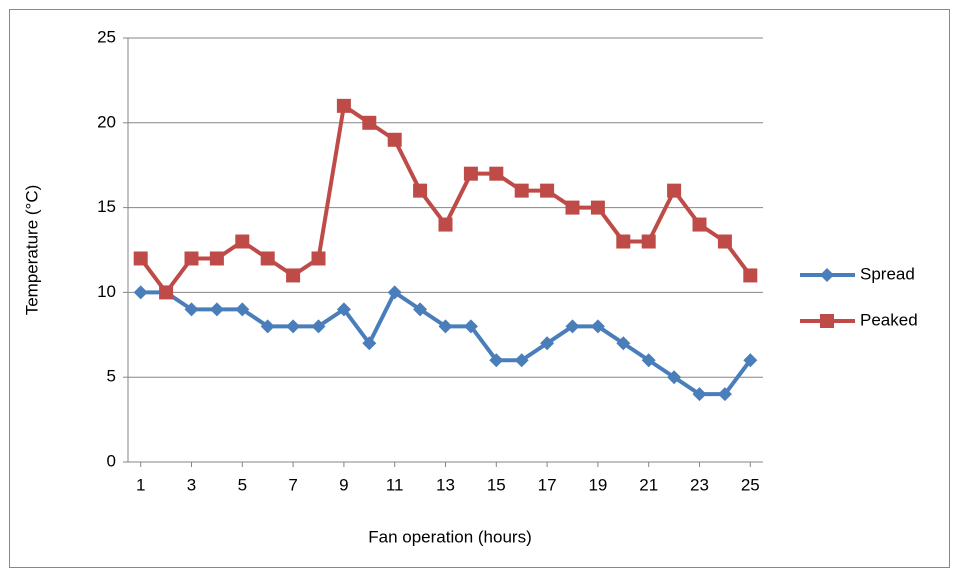 The height and width of the screenshot is (583, 959). Describe the element at coordinates (750, 484) in the screenshot. I see `x-tick-label: 25` at that location.